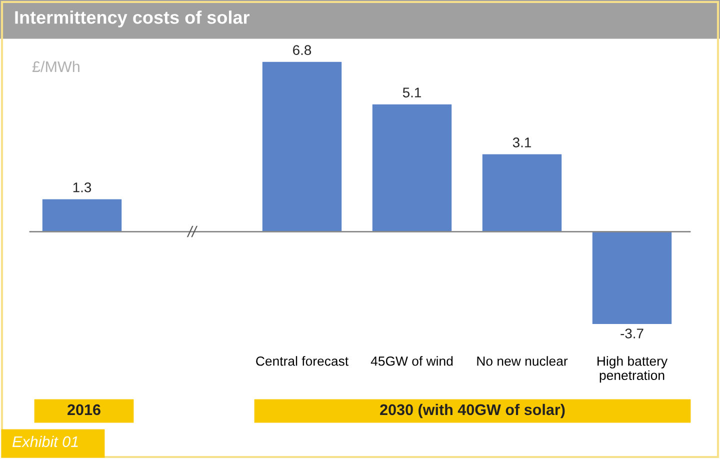  I want to click on data-label: -3.7, so click(632, 333).